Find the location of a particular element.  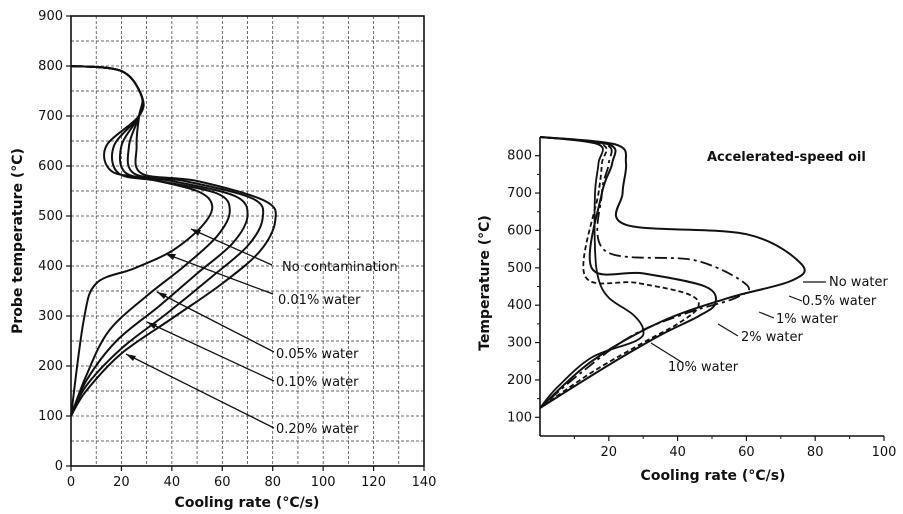

x-tick-label: 120 is located at coordinates (373, 482).